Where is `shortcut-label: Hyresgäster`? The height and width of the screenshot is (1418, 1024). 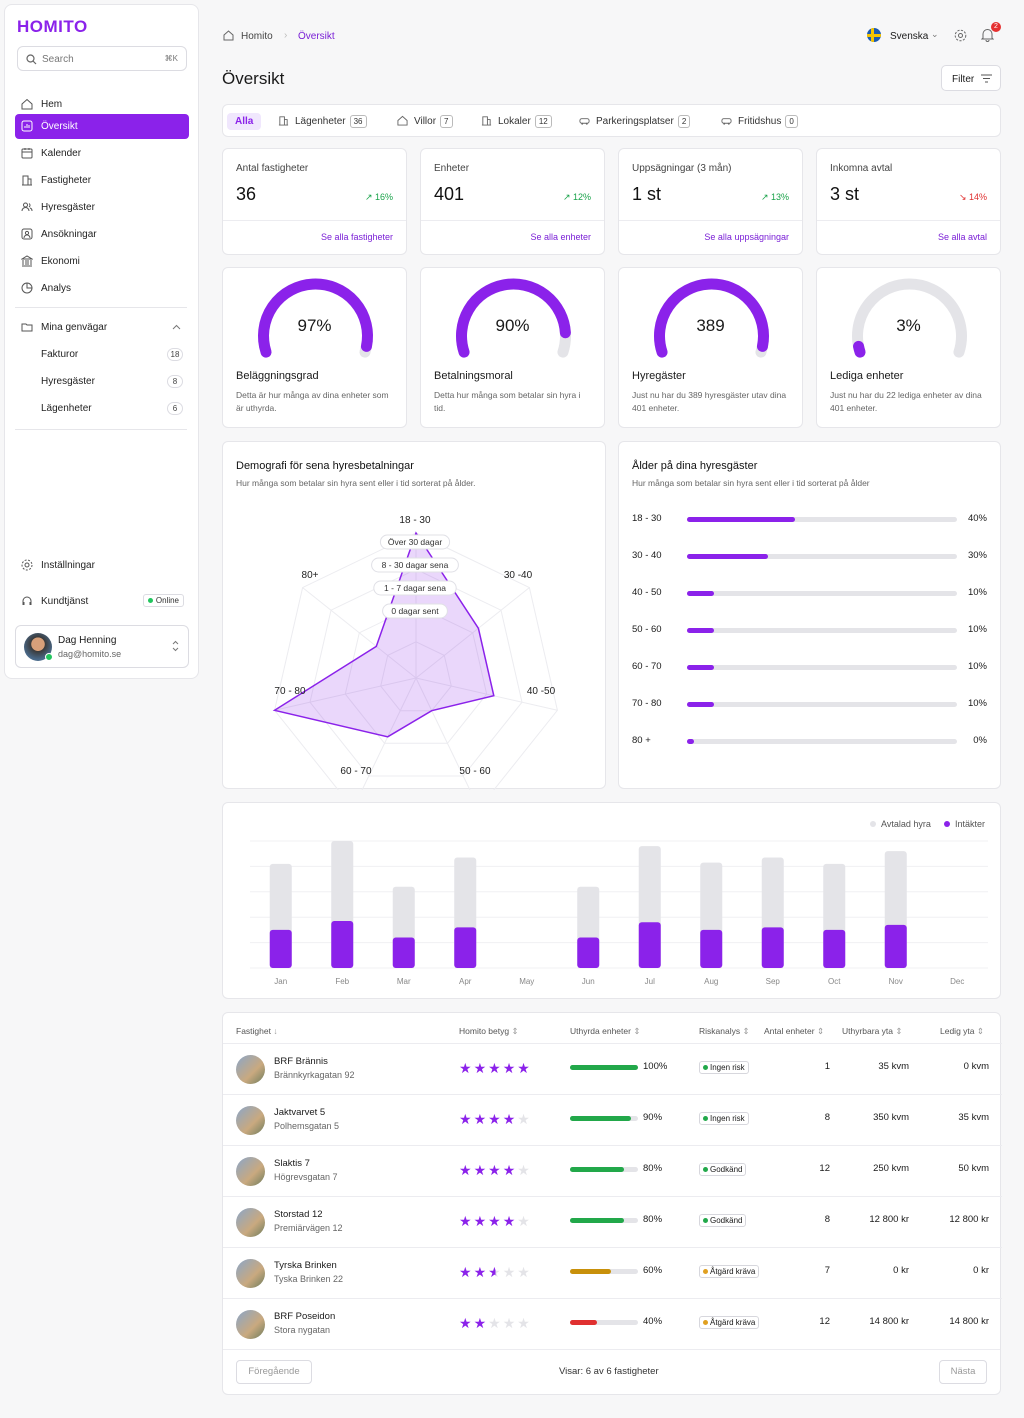 shortcut-label: Hyresgäster is located at coordinates (68, 381).